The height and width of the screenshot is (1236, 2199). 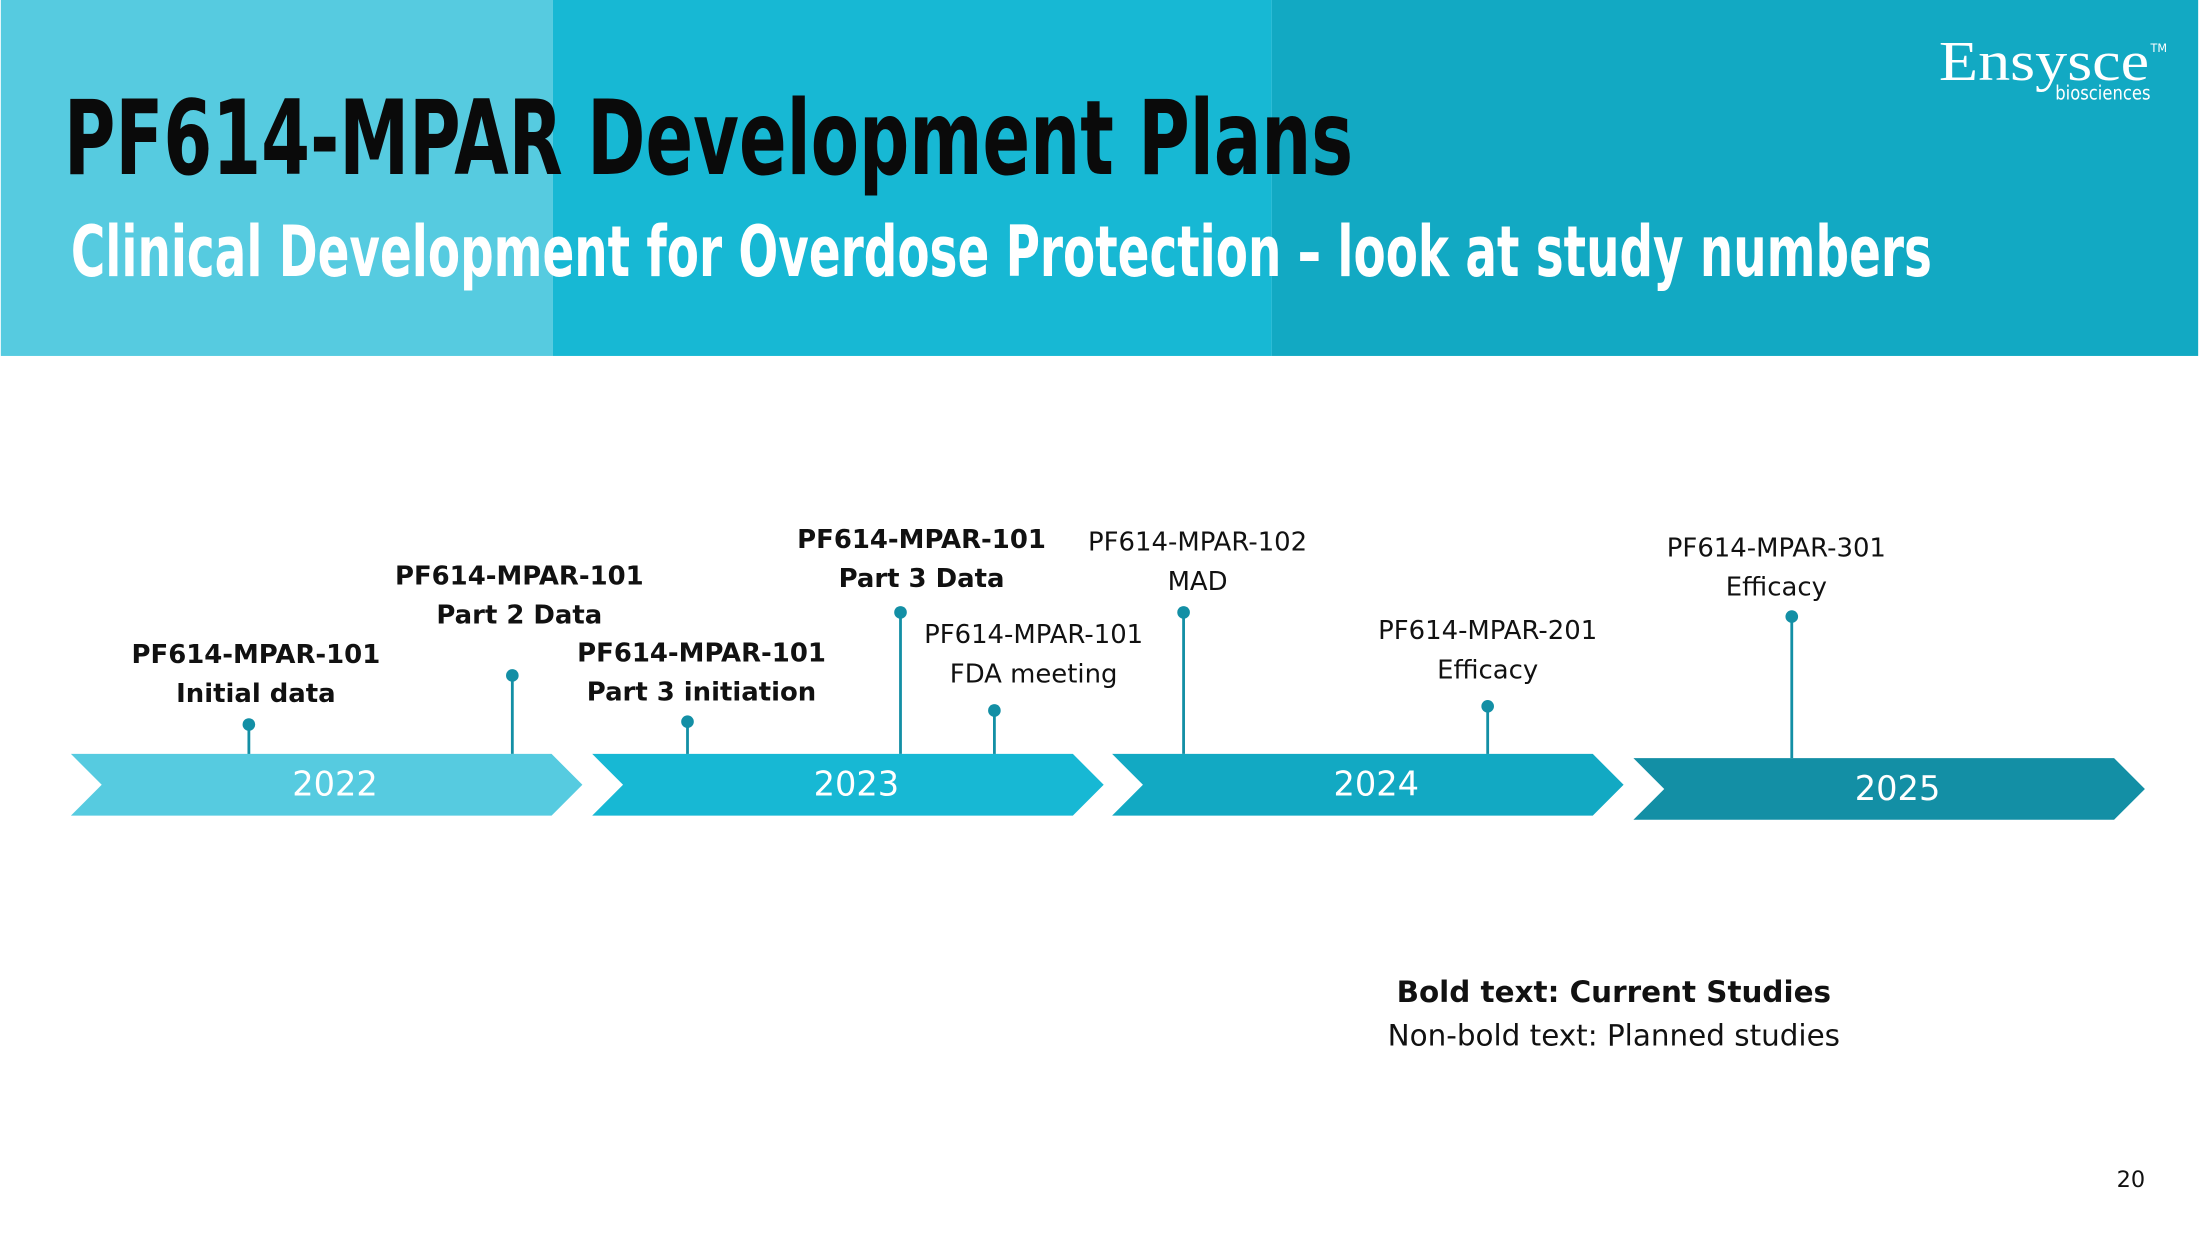 What do you see at coordinates (1034, 674) in the screenshot?
I see `milestone-label: FDA meeting` at bounding box center [1034, 674].